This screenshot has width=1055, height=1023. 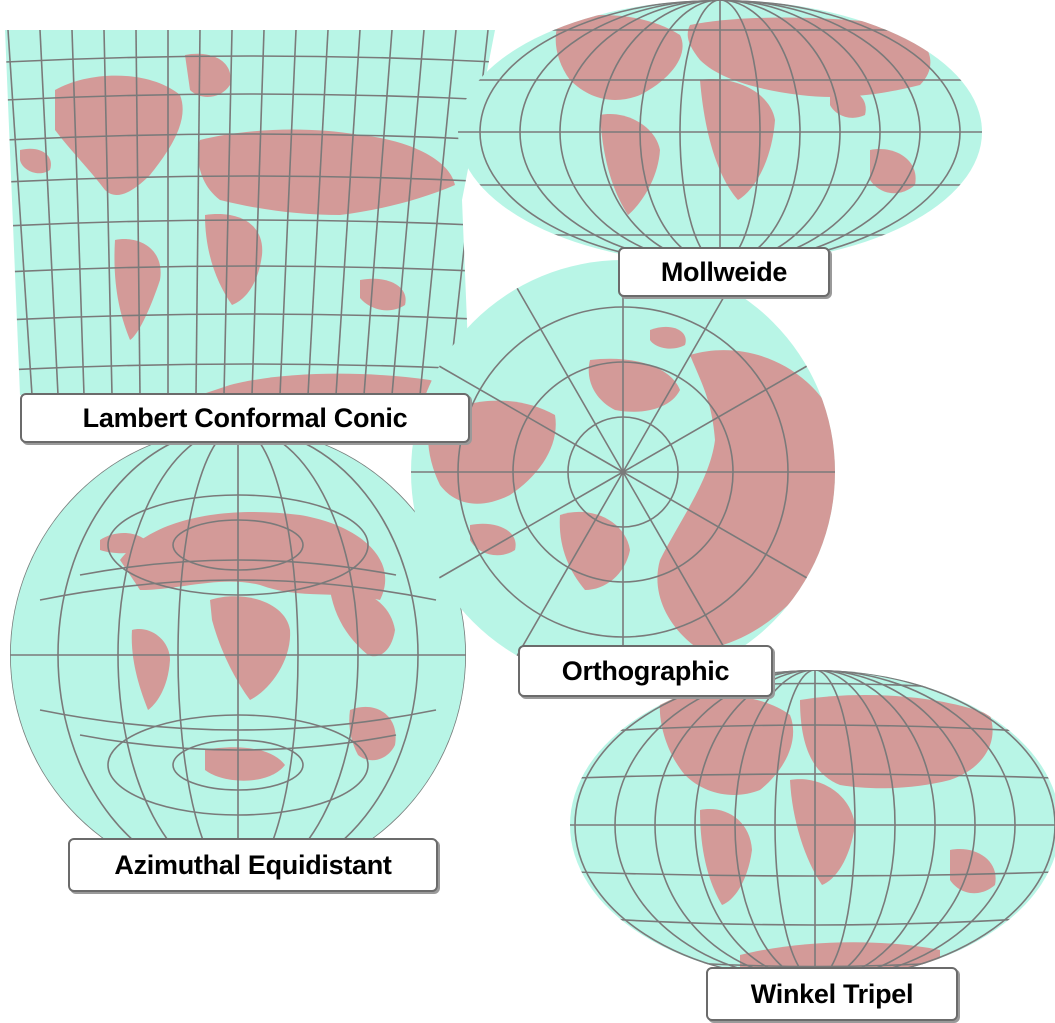 I want to click on mollweide-graticule, so click(x=720, y=132).